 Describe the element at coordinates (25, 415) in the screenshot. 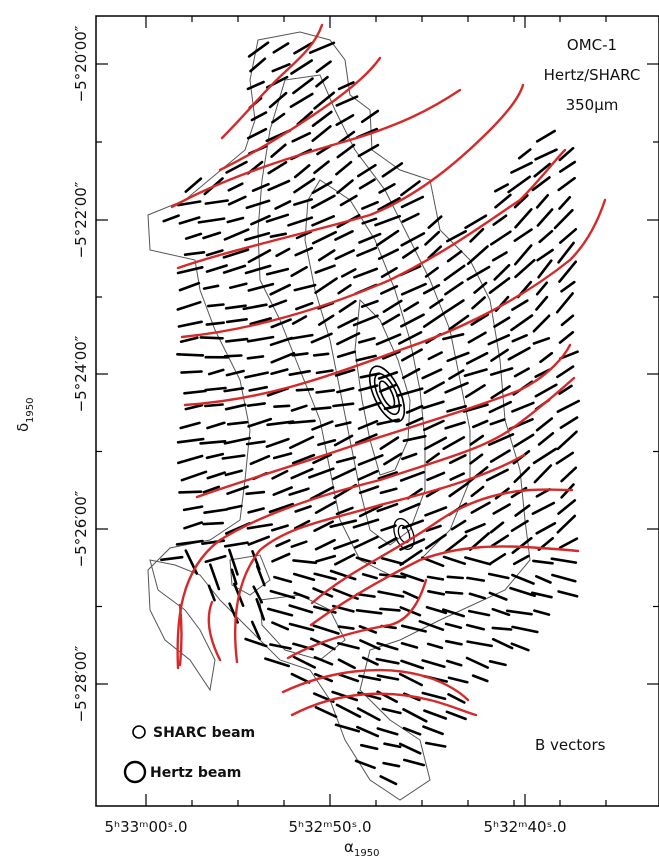

I see `y-axis-label: δ 1950` at that location.